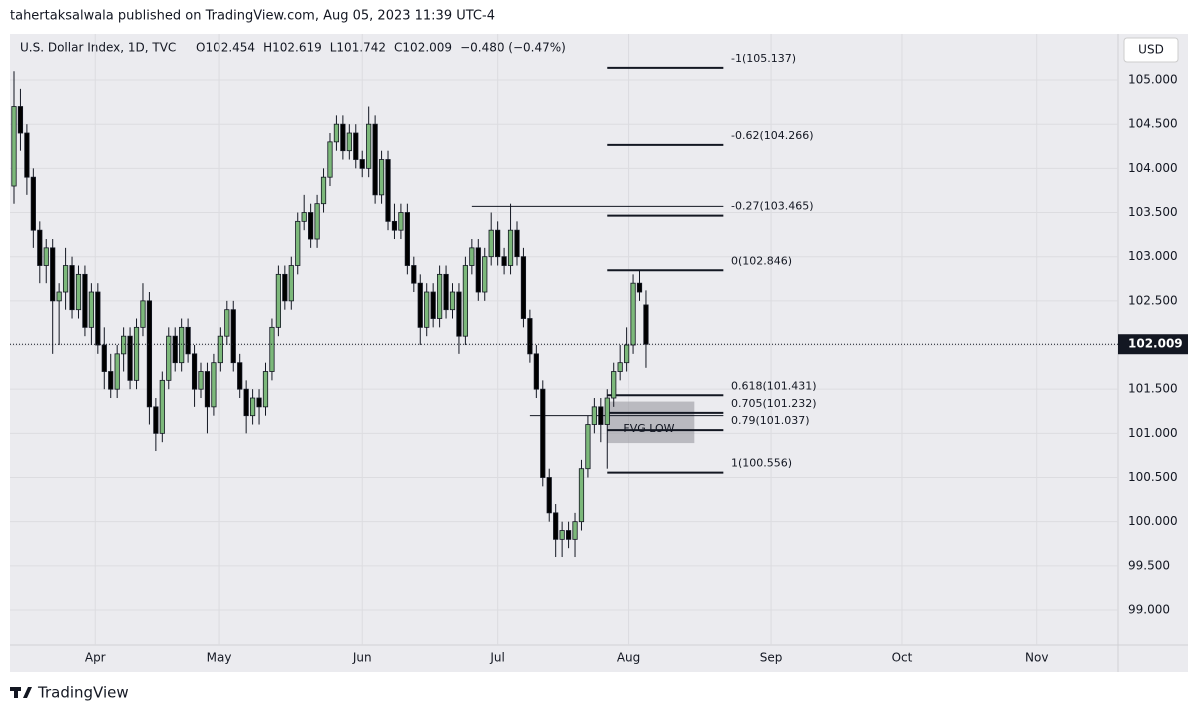  I want to click on ohlc-value: H102.619, so click(292, 48).